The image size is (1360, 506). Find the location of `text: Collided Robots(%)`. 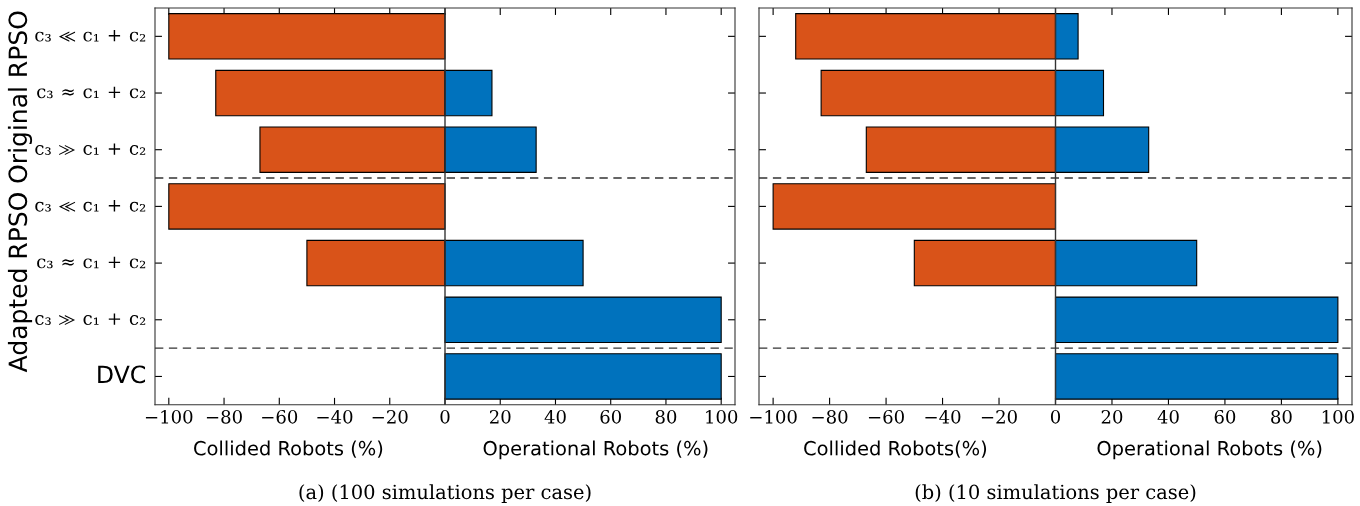

text: Collided Robots(%) is located at coordinates (895, 449).